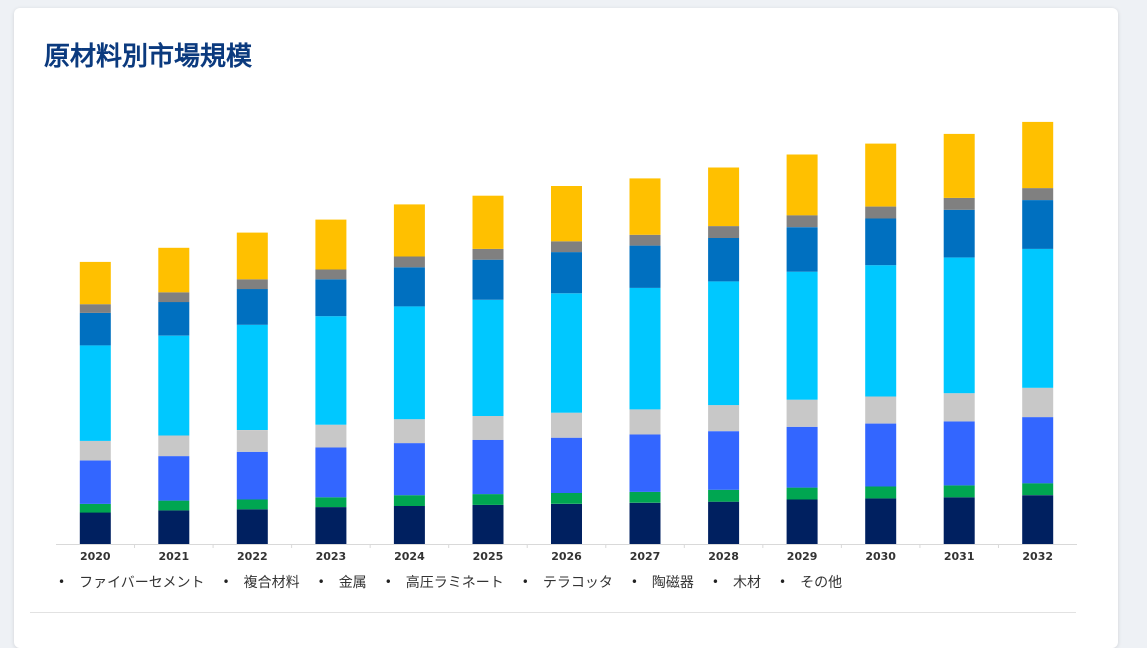  What do you see at coordinates (271, 583) in the screenshot?
I see `legend-label: 複合材料` at bounding box center [271, 583].